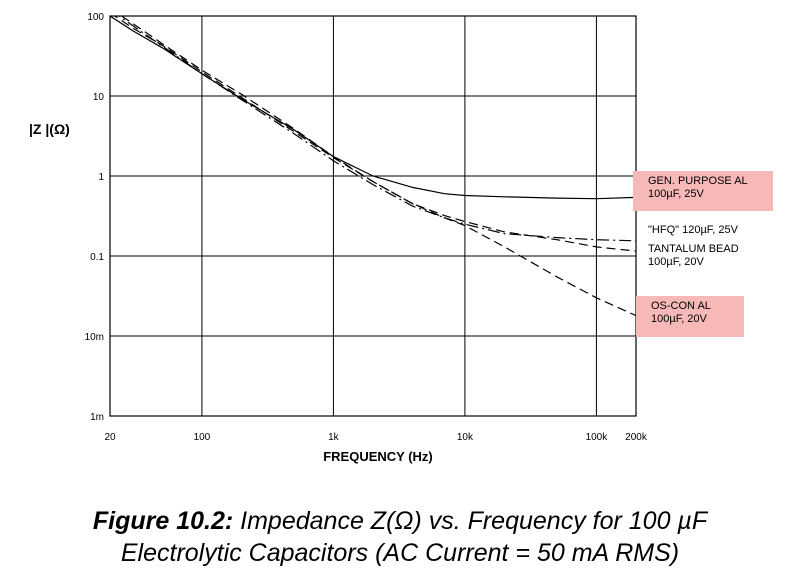 This screenshot has height=580, width=800. I want to click on series-label-3-line-2: 100µF, 20V, so click(676, 262).